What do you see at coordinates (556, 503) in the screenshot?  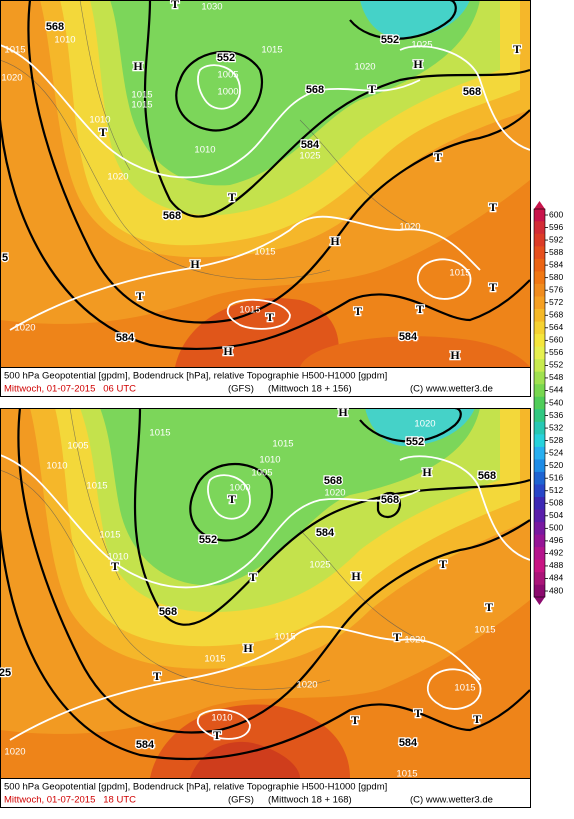 I see `colorbar-label: 508` at bounding box center [556, 503].